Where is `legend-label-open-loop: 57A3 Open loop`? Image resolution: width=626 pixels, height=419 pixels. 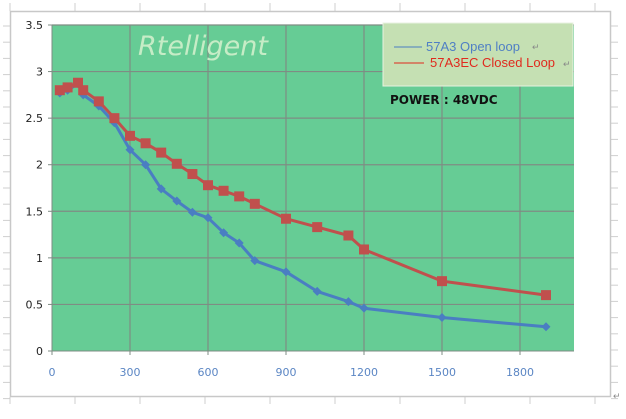
legend-label-open-loop: 57A3 Open loop is located at coordinates (473, 46).